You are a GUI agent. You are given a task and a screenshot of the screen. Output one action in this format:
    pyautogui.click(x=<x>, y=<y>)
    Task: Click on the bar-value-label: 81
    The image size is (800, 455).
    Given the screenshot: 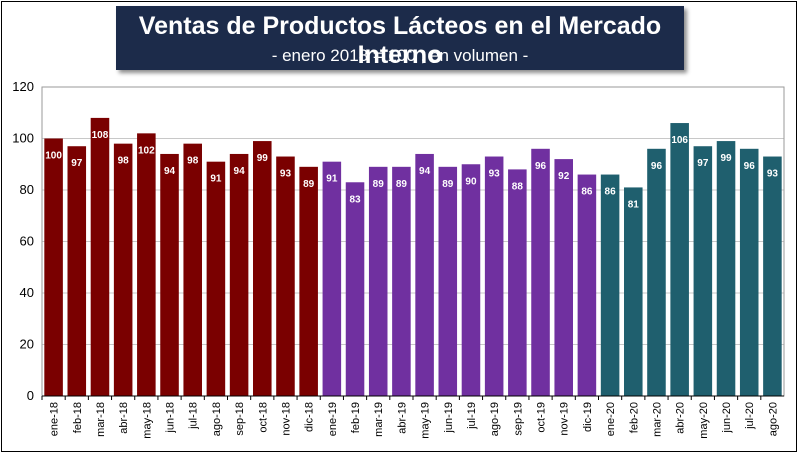 What is the action you would take?
    pyautogui.click(x=634, y=204)
    